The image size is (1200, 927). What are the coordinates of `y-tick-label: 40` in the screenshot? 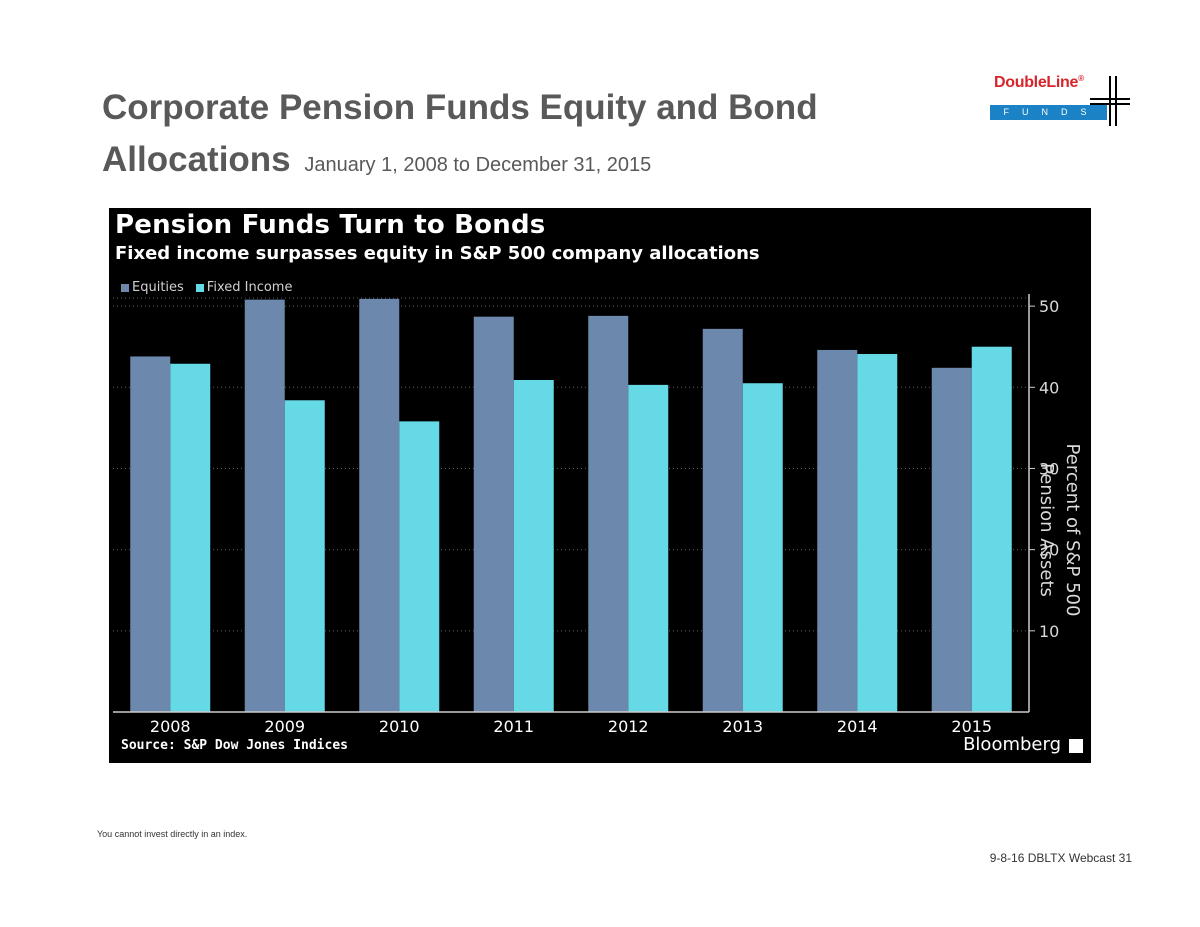 It's located at (1049, 387).